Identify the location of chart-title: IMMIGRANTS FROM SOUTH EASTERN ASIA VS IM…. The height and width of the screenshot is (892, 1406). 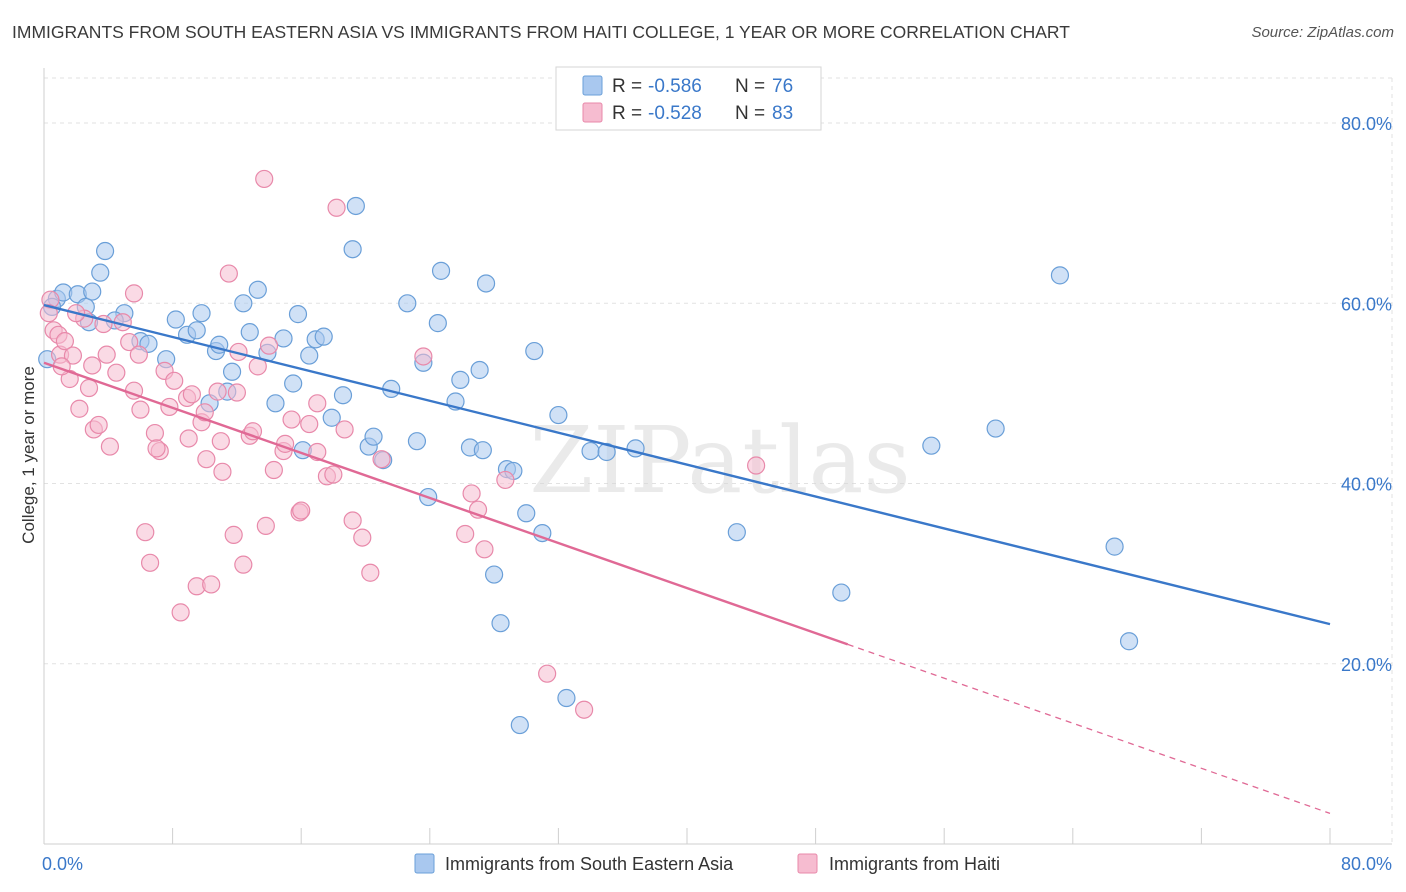
(541, 32).